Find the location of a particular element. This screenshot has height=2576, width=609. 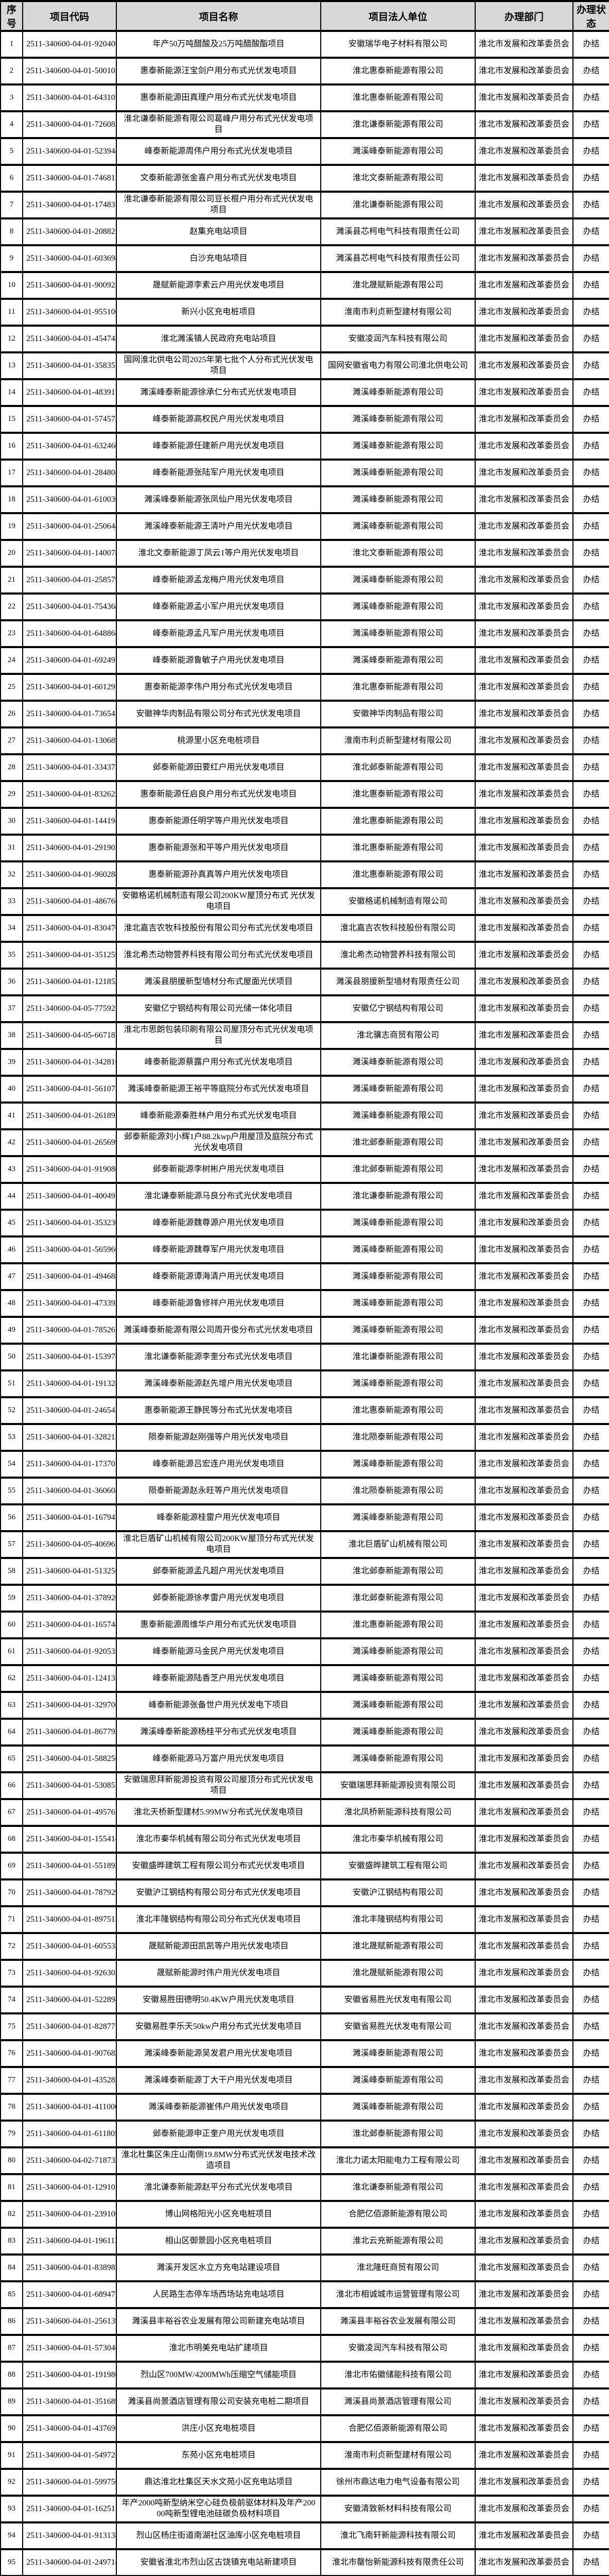

project-name-cell: 新兴小区充电桩项目 is located at coordinates (218, 312).